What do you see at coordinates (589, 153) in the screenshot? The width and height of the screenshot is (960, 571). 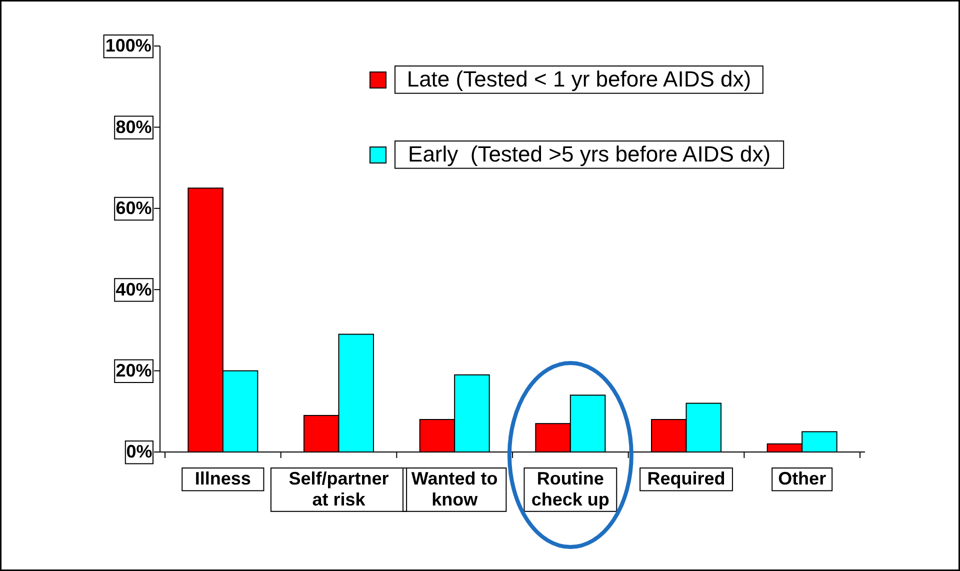 I see `legend-label: Early (Tested >5 yrs before AIDS dx)` at bounding box center [589, 153].